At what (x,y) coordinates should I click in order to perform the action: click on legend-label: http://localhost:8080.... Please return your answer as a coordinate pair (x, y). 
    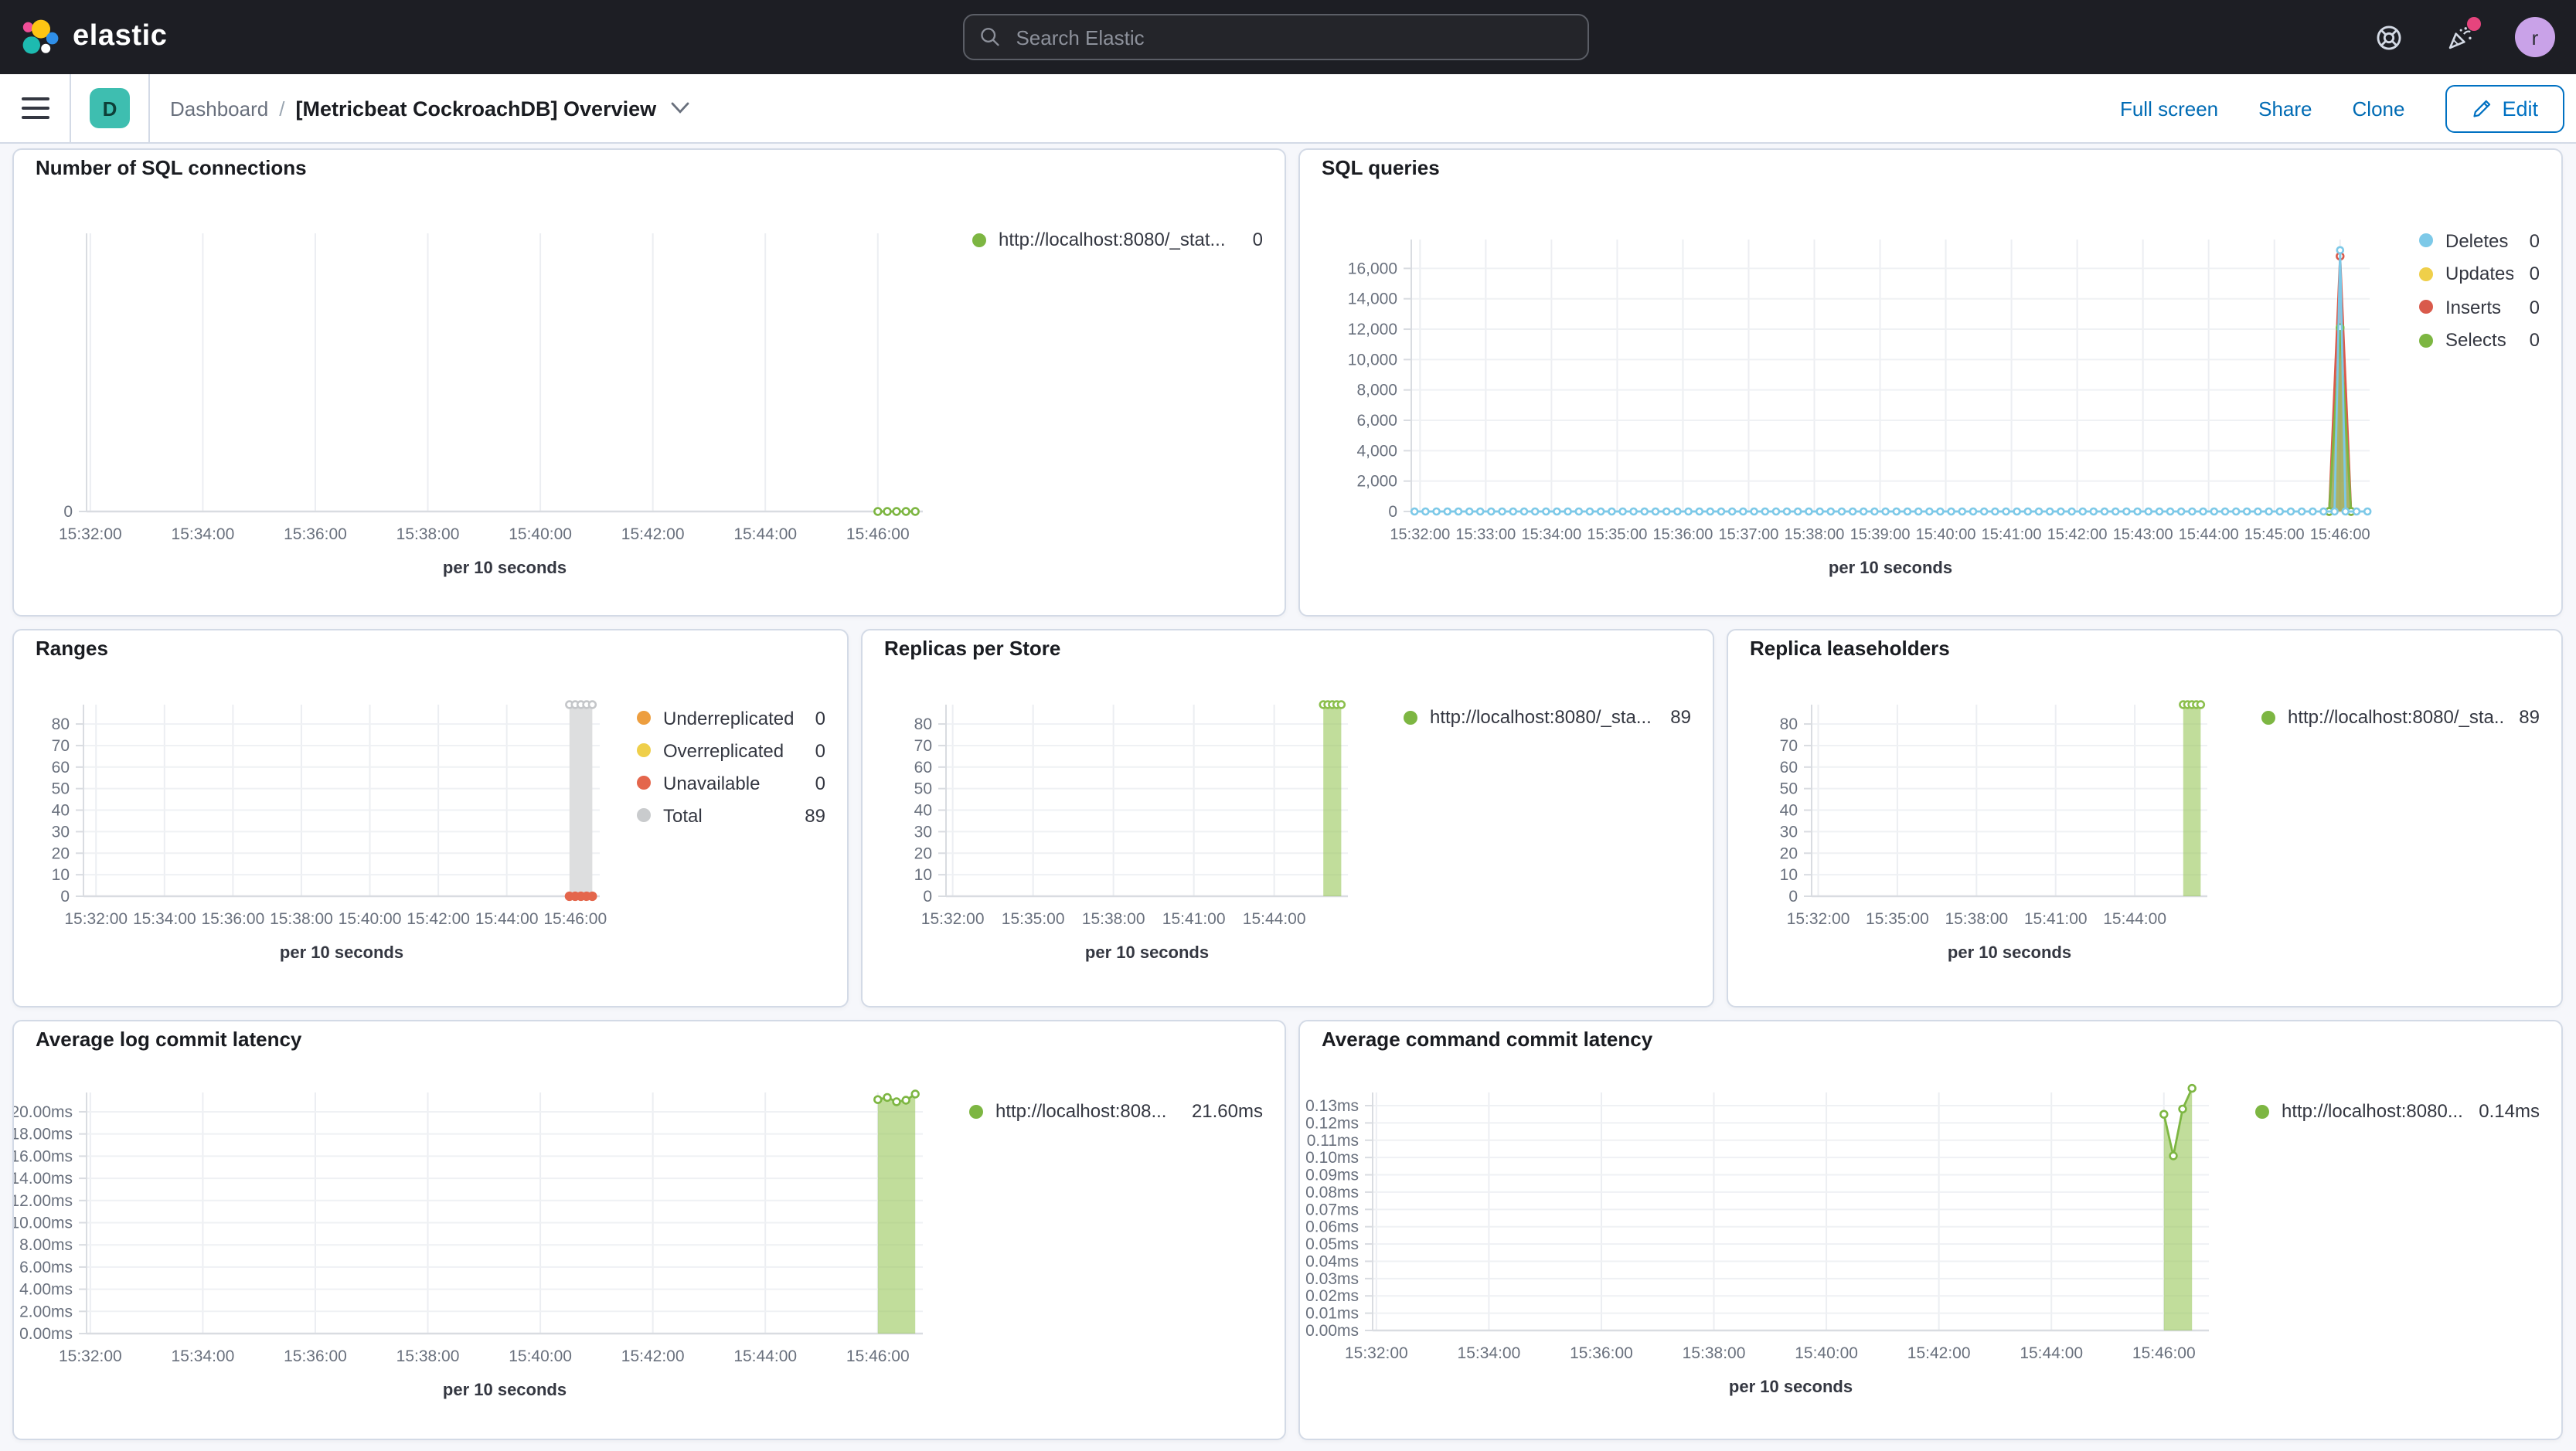
    Looking at the image, I should click on (2372, 1111).